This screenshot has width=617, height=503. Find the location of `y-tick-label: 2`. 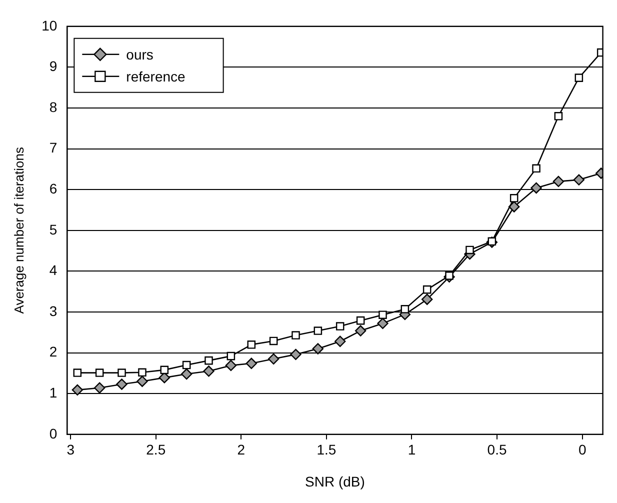

y-tick-label: 2 is located at coordinates (53, 352).